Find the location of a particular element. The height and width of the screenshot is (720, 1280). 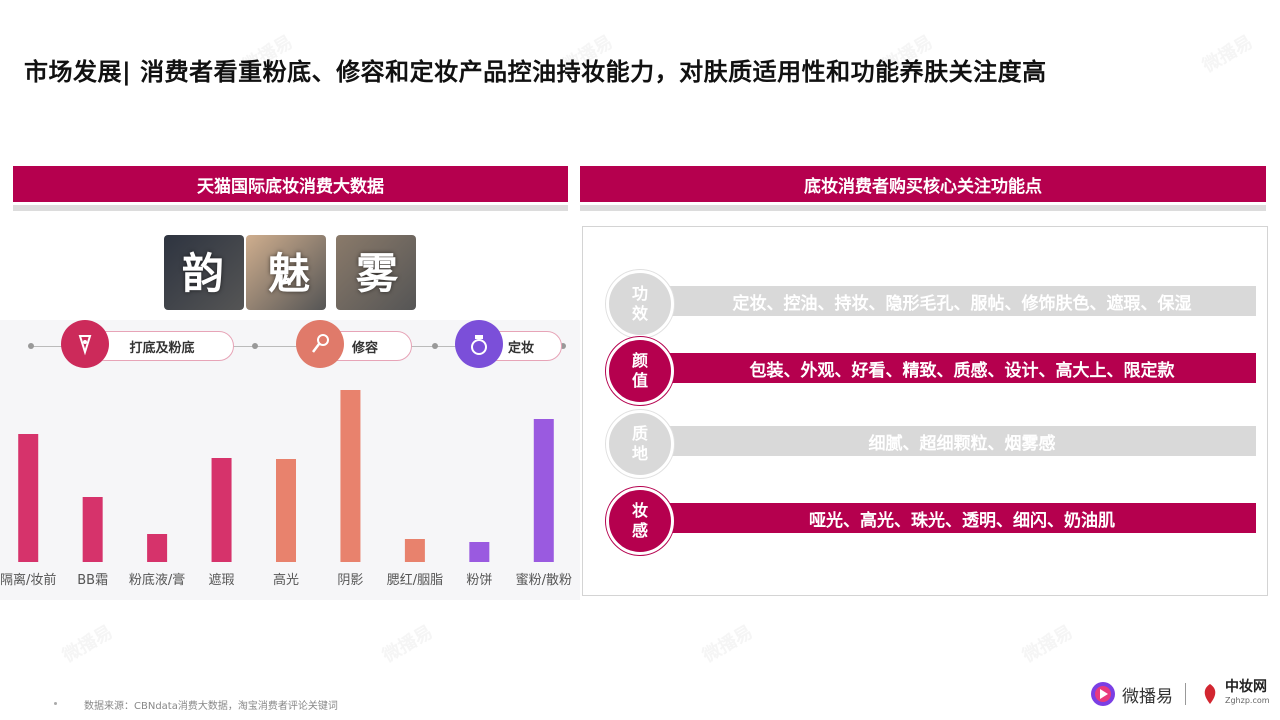

badge-char-top: 颜 is located at coordinates (639, 360).